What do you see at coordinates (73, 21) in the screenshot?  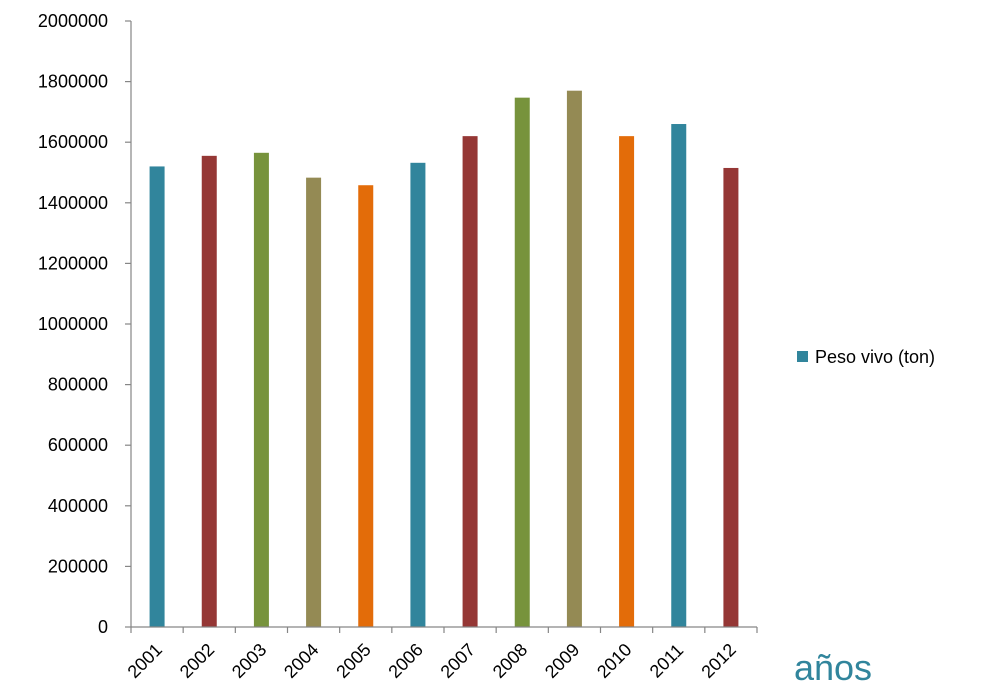 I see `y-tick-label: 2000000` at bounding box center [73, 21].